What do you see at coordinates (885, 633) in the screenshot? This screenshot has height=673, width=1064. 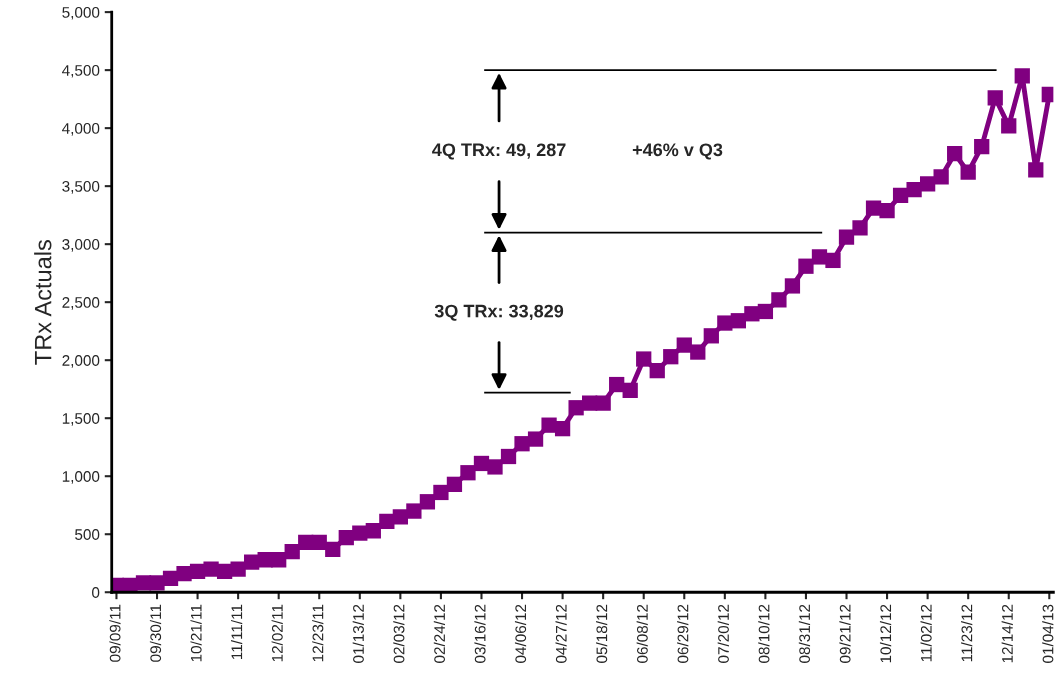 I see `x-tick-label: 10/12/12` at bounding box center [885, 633].